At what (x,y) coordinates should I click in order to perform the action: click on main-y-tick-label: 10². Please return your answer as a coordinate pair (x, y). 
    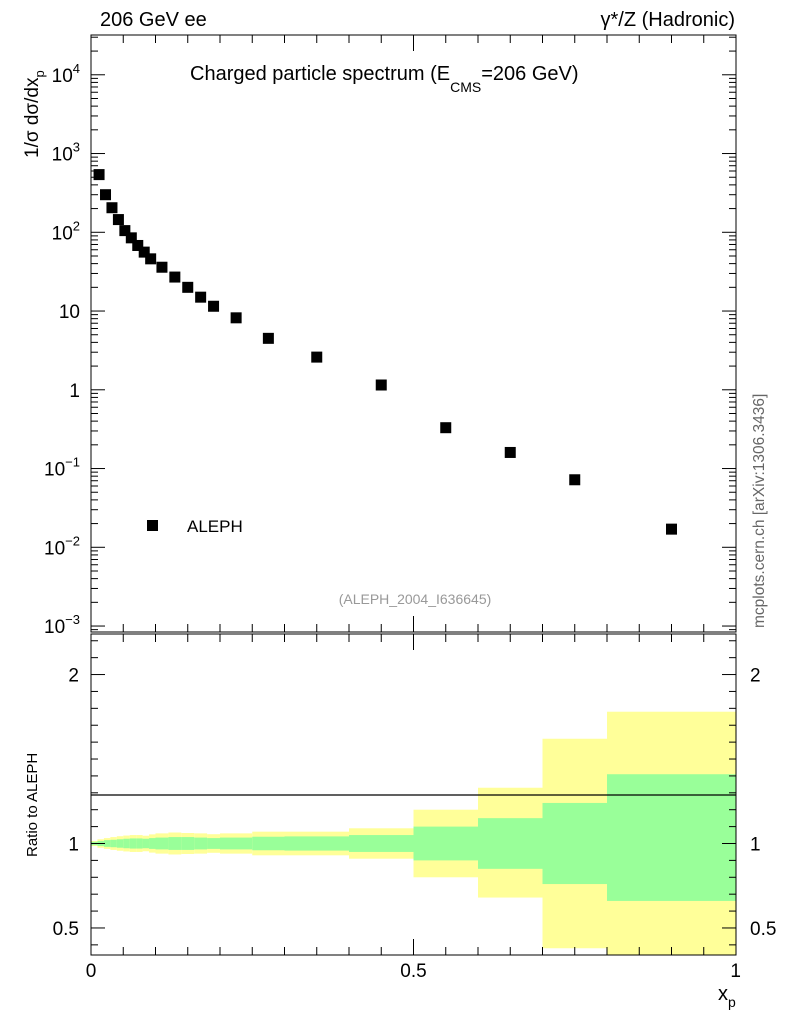
    Looking at the image, I should click on (66, 231).